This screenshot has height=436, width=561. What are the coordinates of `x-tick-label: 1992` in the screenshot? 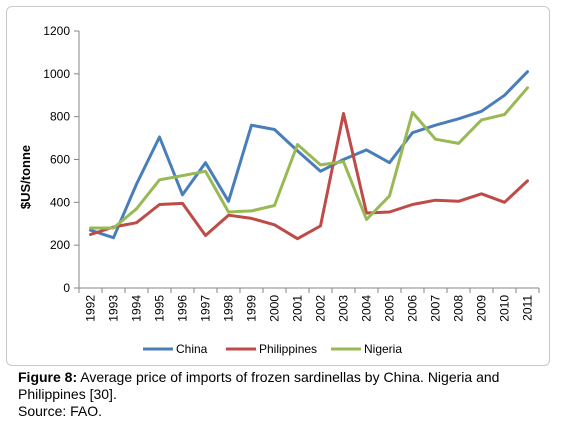 It's located at (91, 308).